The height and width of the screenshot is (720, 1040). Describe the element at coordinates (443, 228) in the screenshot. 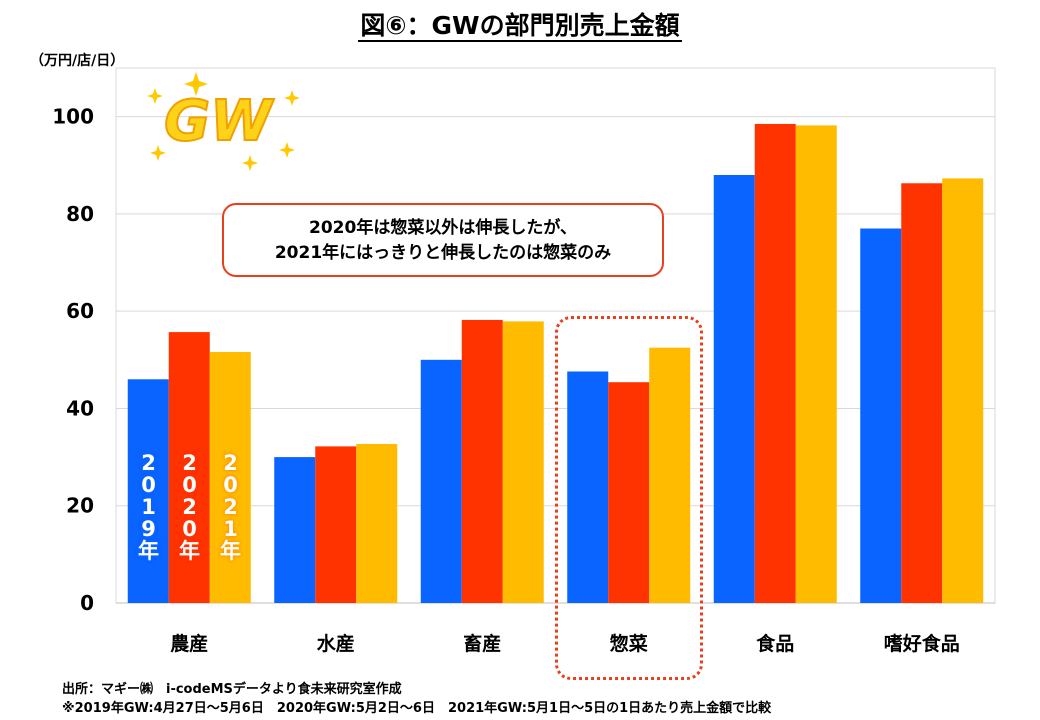

I see `annotation-line-1: 2020年は惣菜以外は伸長したが、` at that location.